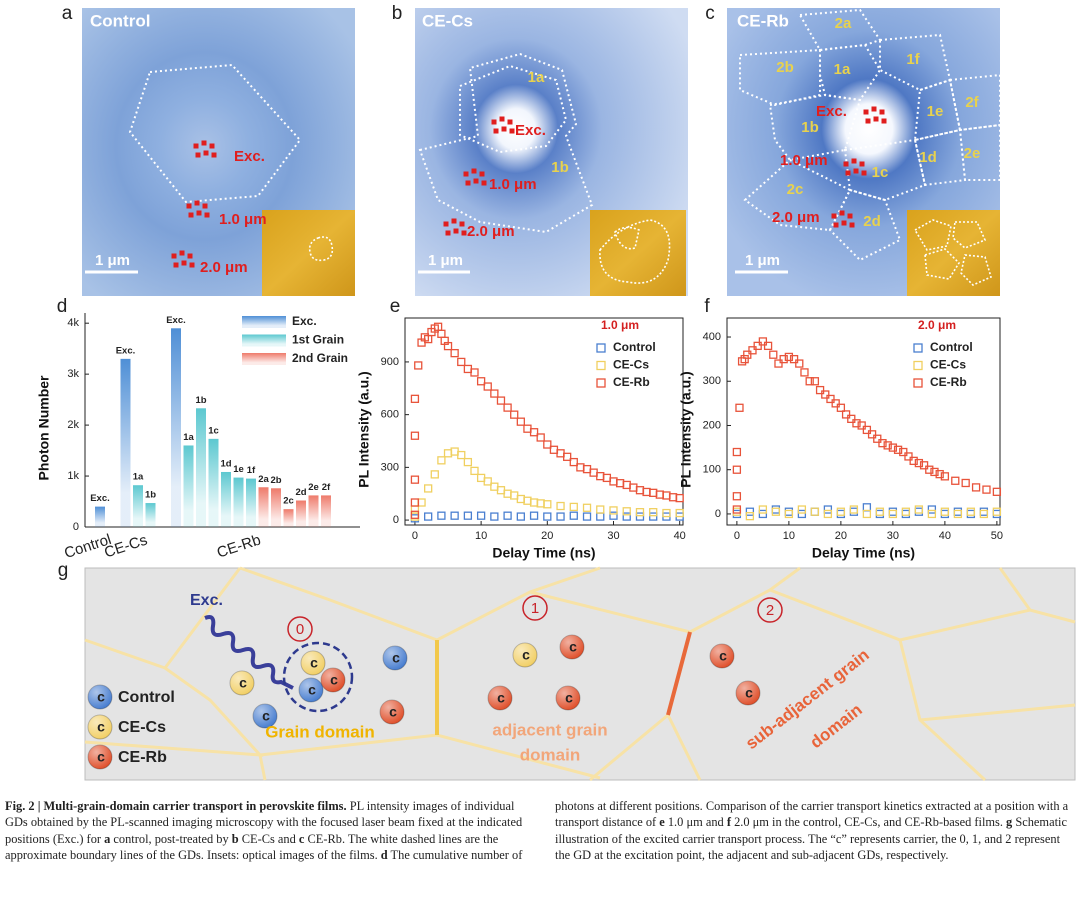 The height and width of the screenshot is (901, 1080). I want to click on panel-letter: g, so click(63, 570).